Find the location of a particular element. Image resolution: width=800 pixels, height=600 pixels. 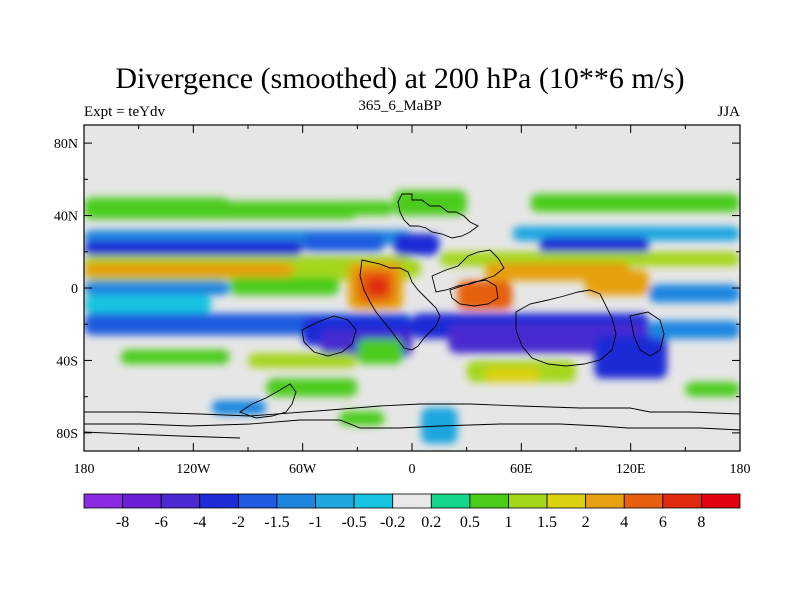

colorbar-label: 2 is located at coordinates (586, 522).